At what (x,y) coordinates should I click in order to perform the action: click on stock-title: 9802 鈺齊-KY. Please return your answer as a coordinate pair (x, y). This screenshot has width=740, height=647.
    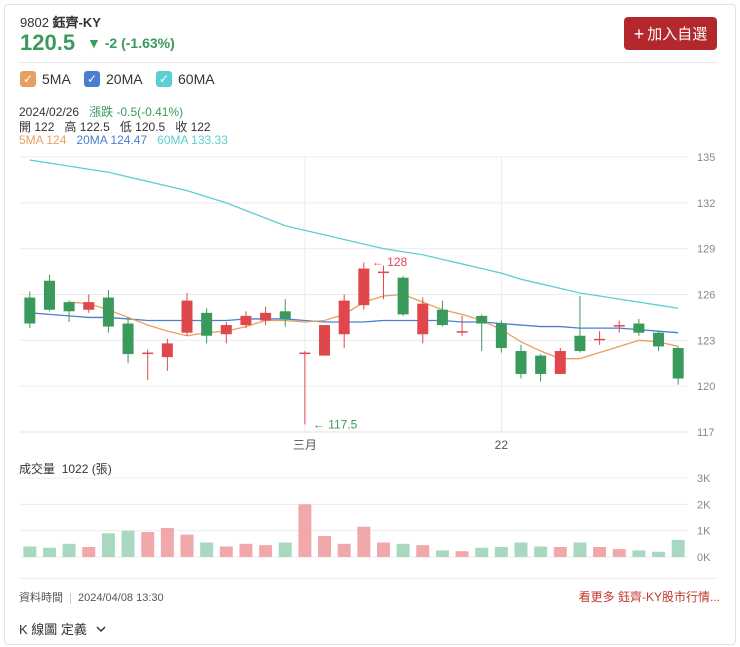
    Looking at the image, I should click on (60, 21).